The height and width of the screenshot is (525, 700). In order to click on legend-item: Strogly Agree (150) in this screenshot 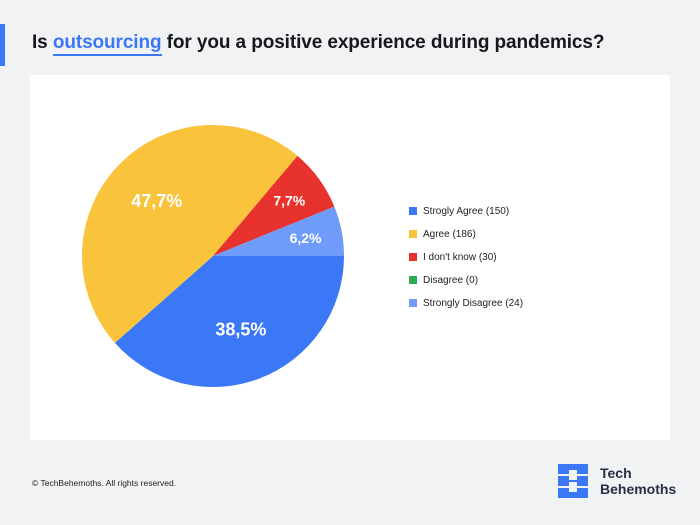, I will do `click(466, 211)`.